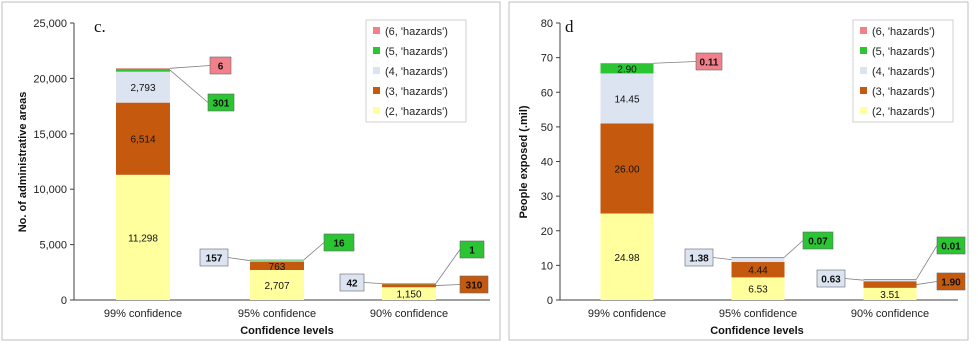 The image size is (978, 351). What do you see at coordinates (951, 247) in the screenshot?
I see `callout-label: 0.01` at bounding box center [951, 247].